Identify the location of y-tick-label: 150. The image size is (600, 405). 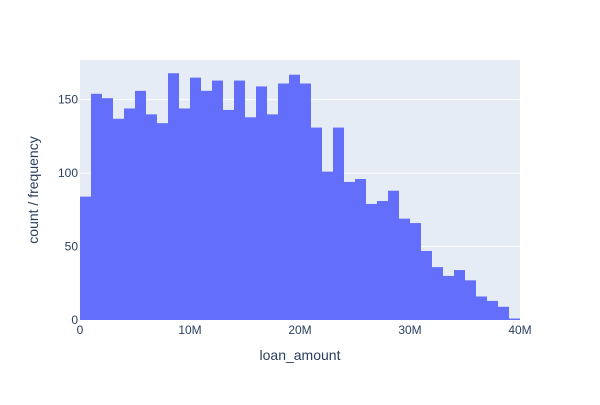
(68, 100).